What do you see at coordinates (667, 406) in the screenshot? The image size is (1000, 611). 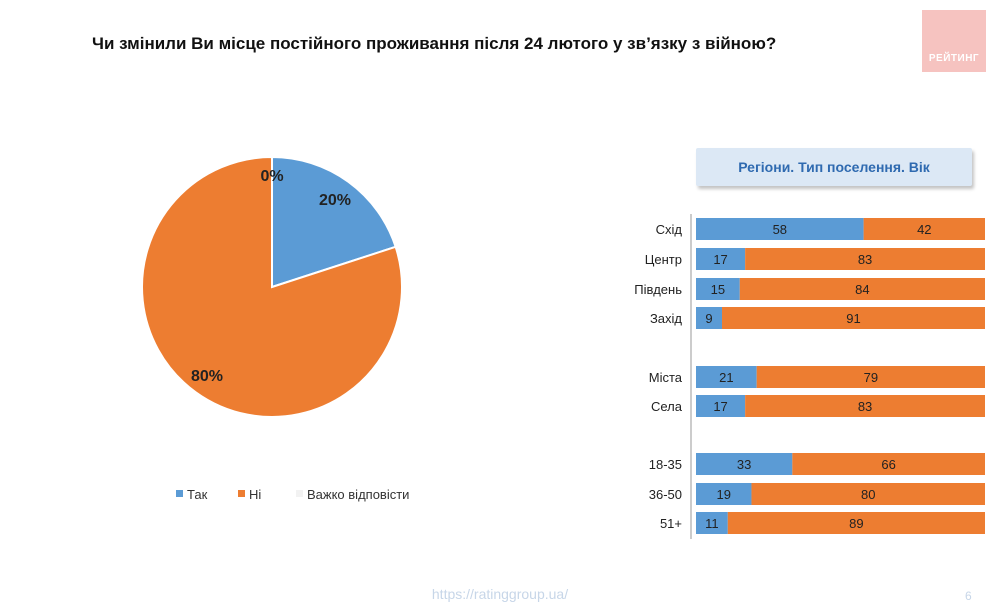 I see `category-label-6: Села` at bounding box center [667, 406].